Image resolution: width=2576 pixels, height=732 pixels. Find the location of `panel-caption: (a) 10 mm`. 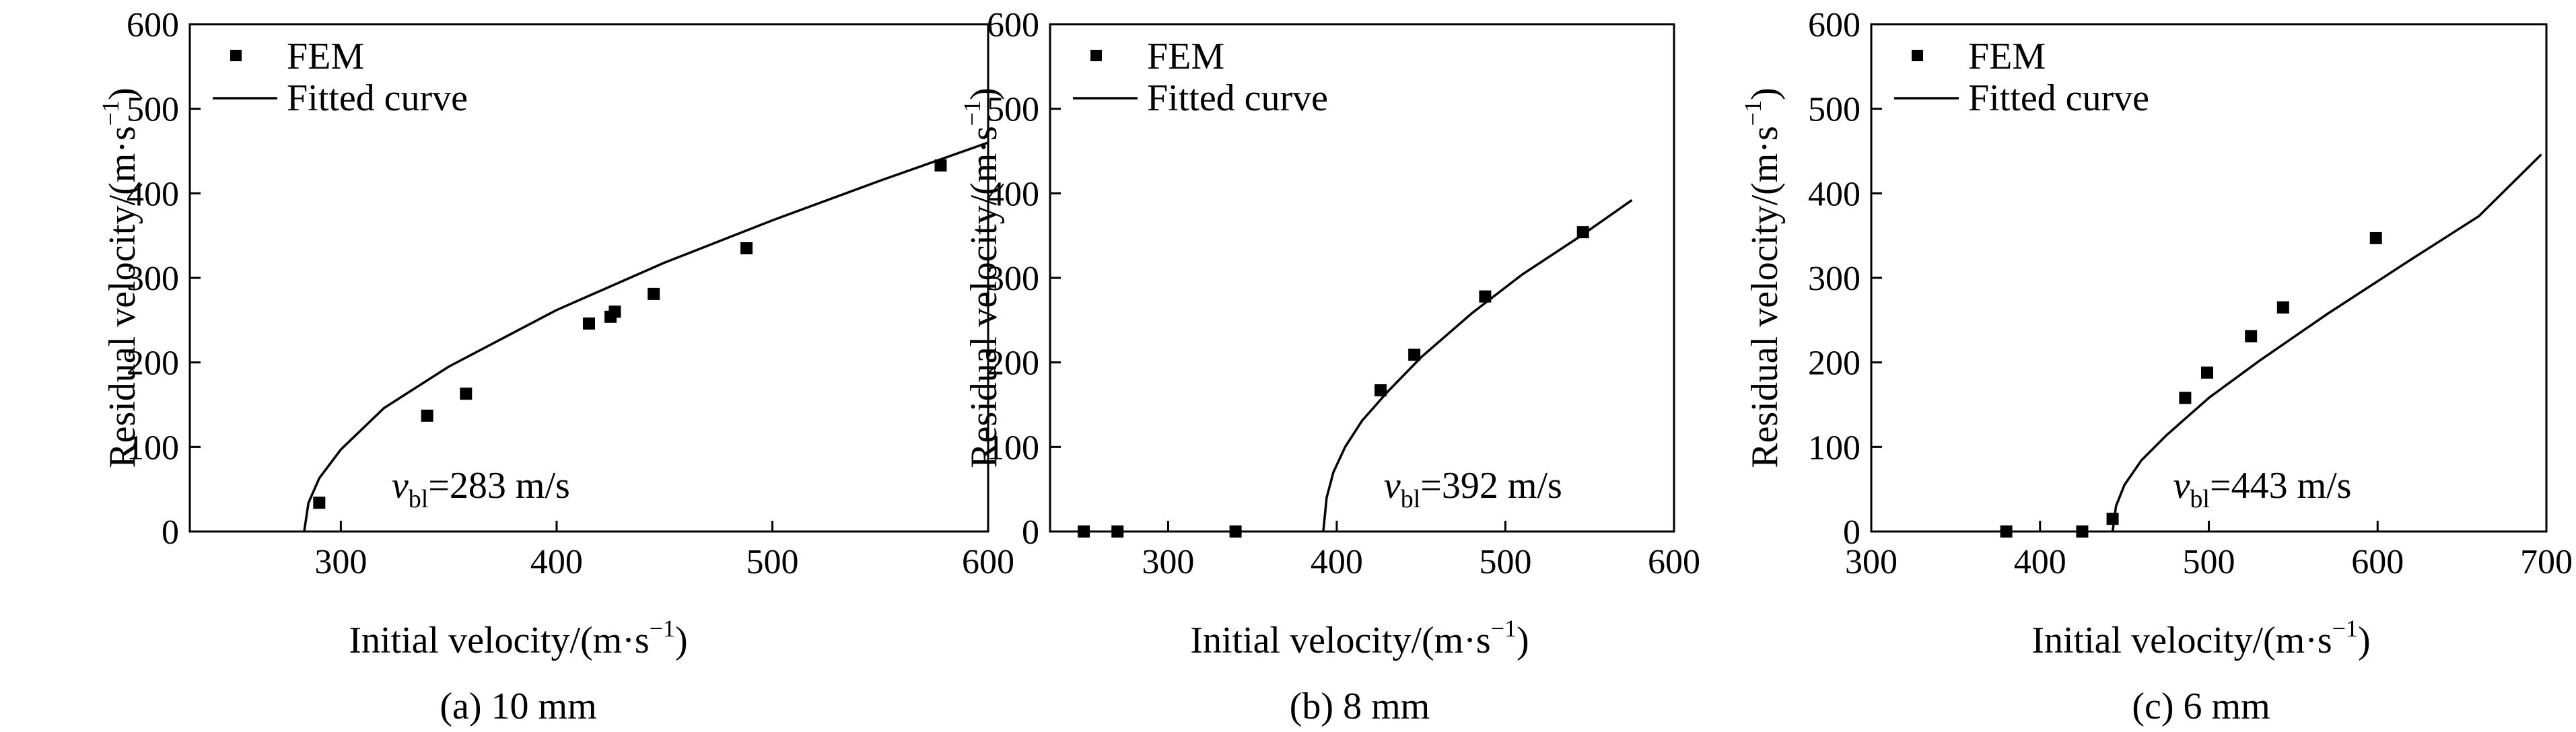

panel-caption: (a) 10 mm is located at coordinates (518, 706).